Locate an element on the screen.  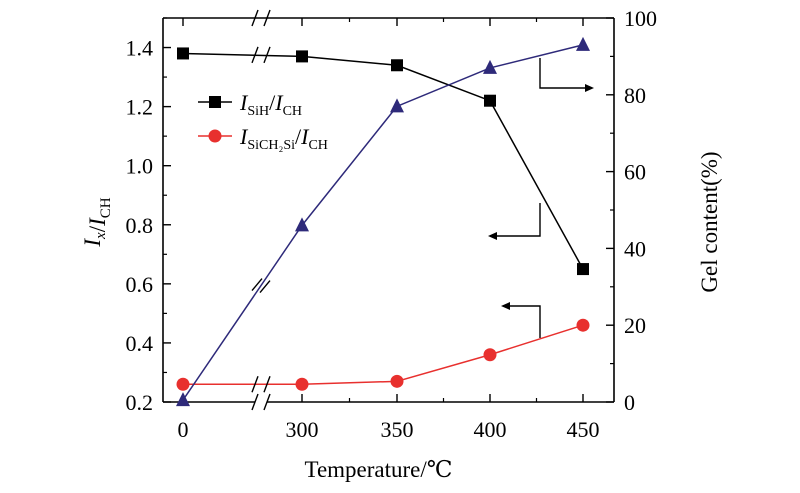
legend-label: ISiH/ICH is located at coordinates (270, 104).